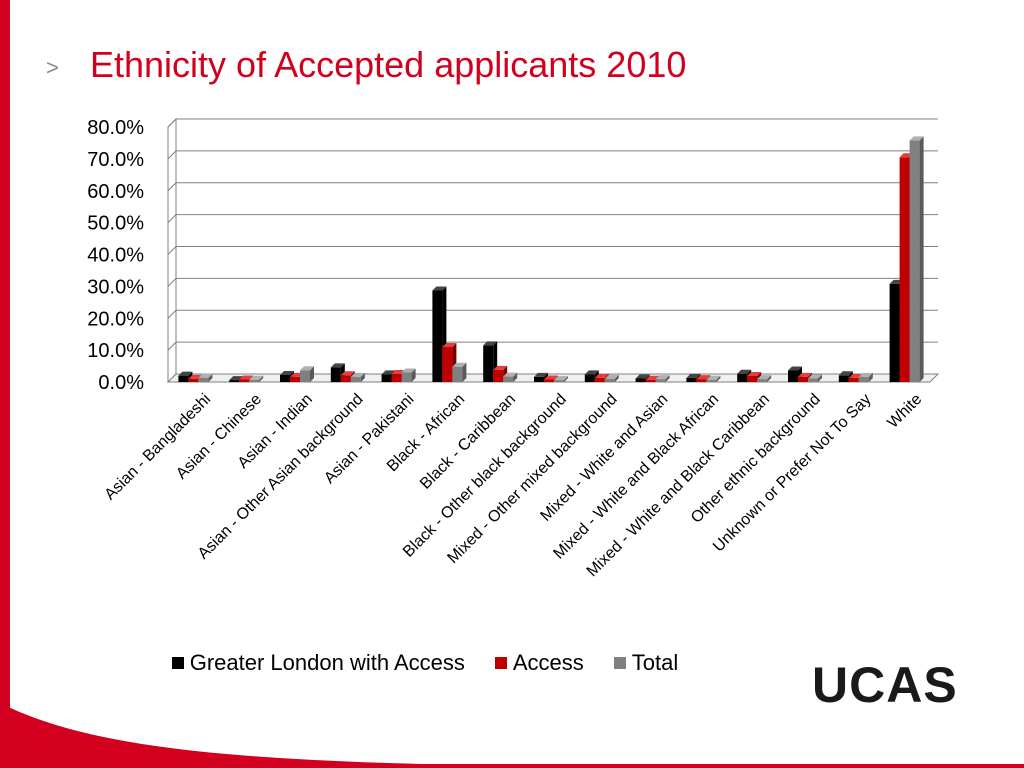  What do you see at coordinates (115, 256) in the screenshot?
I see `y-tick-label: 40.0%` at bounding box center [115, 256].